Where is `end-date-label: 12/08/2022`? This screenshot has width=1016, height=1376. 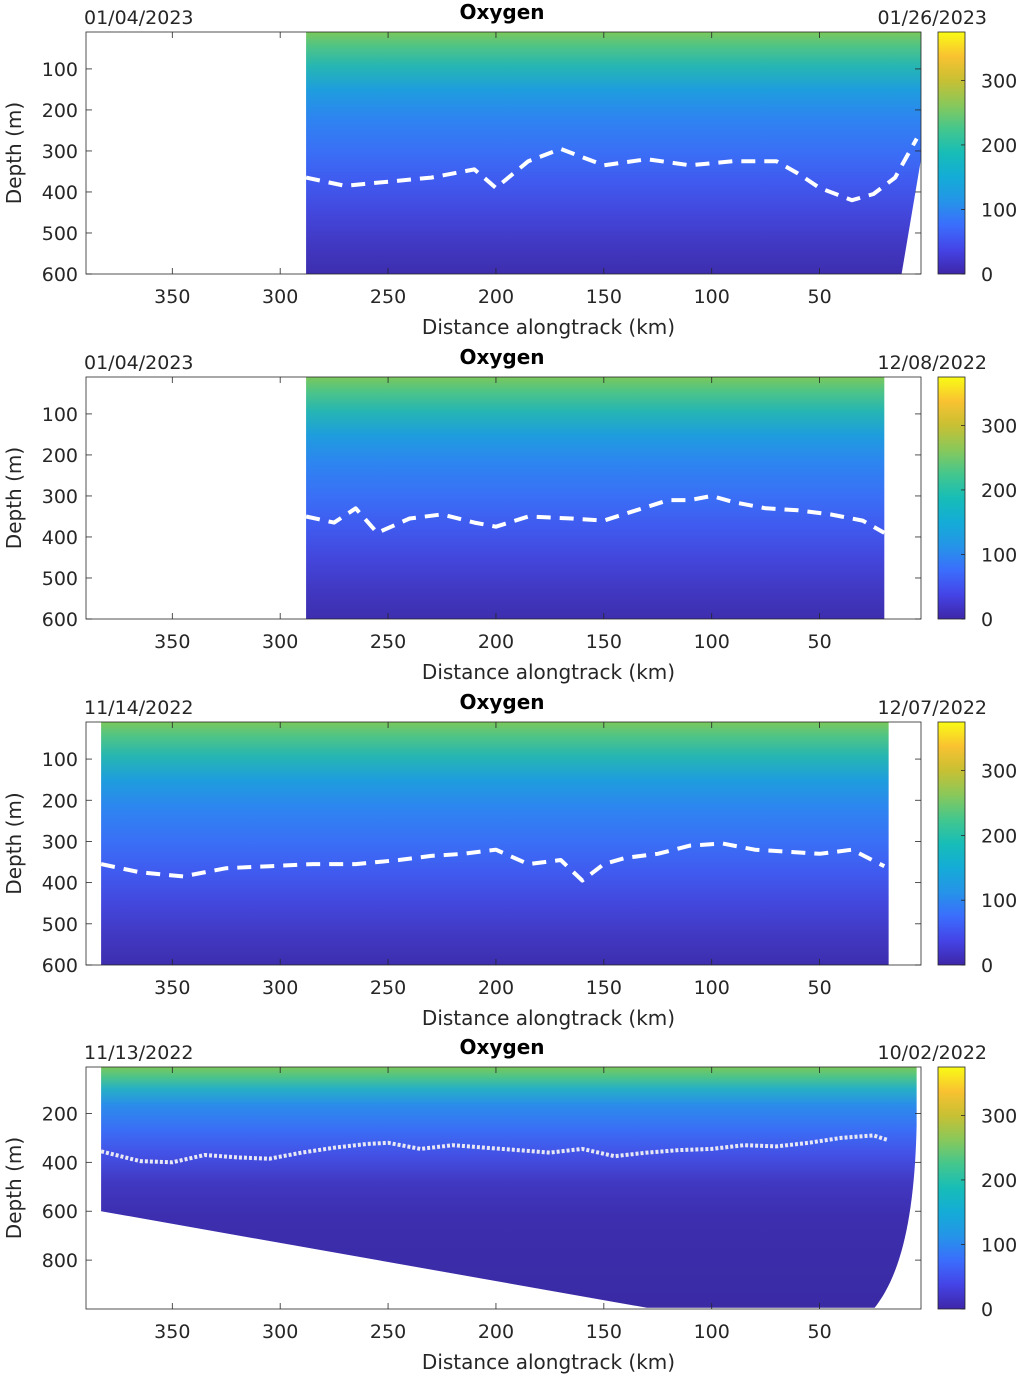
end-date-label: 12/08/2022 is located at coordinates (932, 363).